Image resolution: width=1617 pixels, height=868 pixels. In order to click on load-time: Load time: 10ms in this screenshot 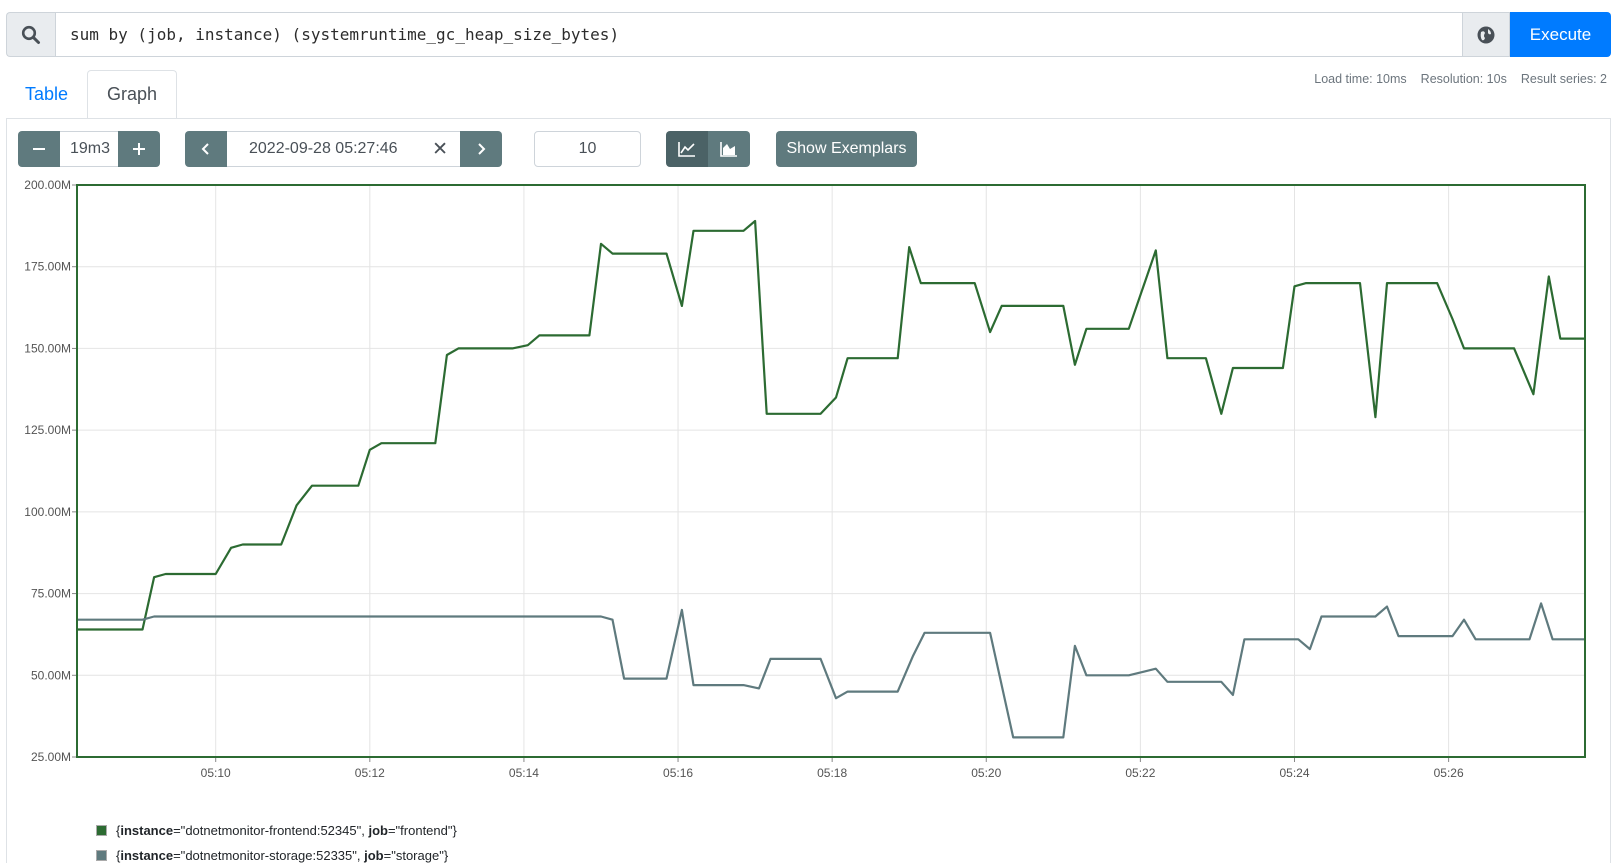, I will do `click(1360, 79)`.